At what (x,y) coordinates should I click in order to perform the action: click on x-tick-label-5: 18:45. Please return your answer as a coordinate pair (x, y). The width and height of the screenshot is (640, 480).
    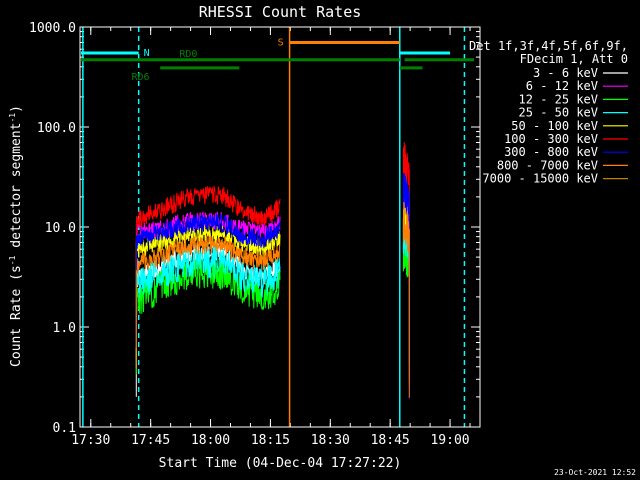
    Looking at the image, I should click on (390, 440).